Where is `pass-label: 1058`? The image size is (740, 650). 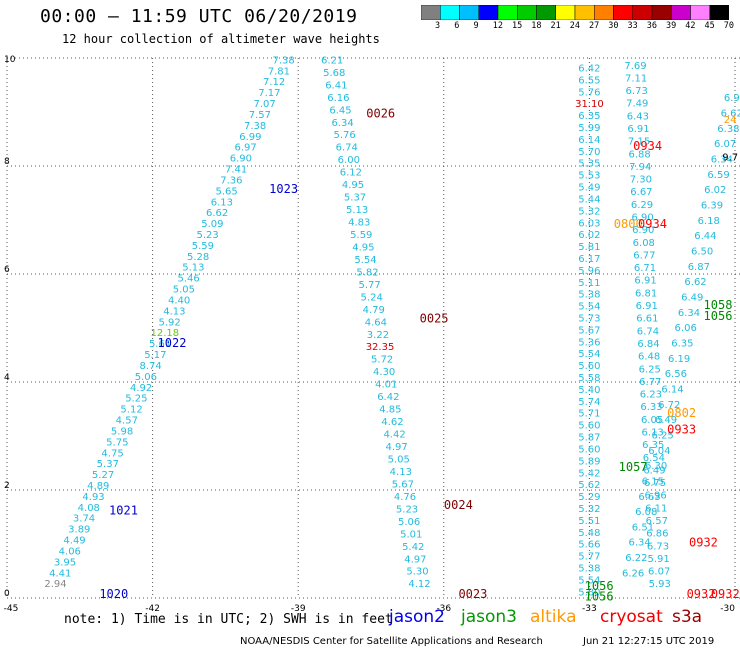 pass-label: 1058 is located at coordinates (718, 305).